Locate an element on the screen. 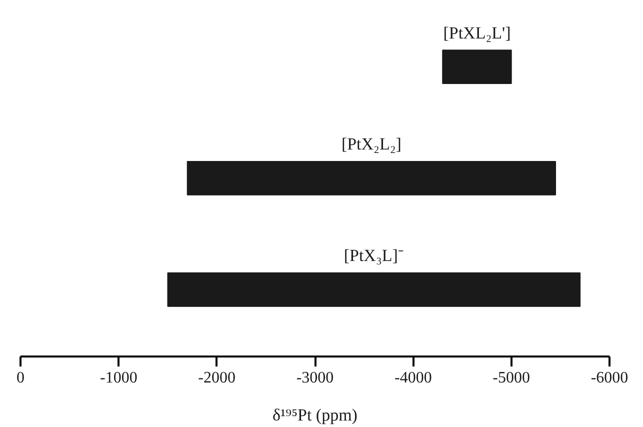  x-tick-label: 0 is located at coordinates (20, 378).